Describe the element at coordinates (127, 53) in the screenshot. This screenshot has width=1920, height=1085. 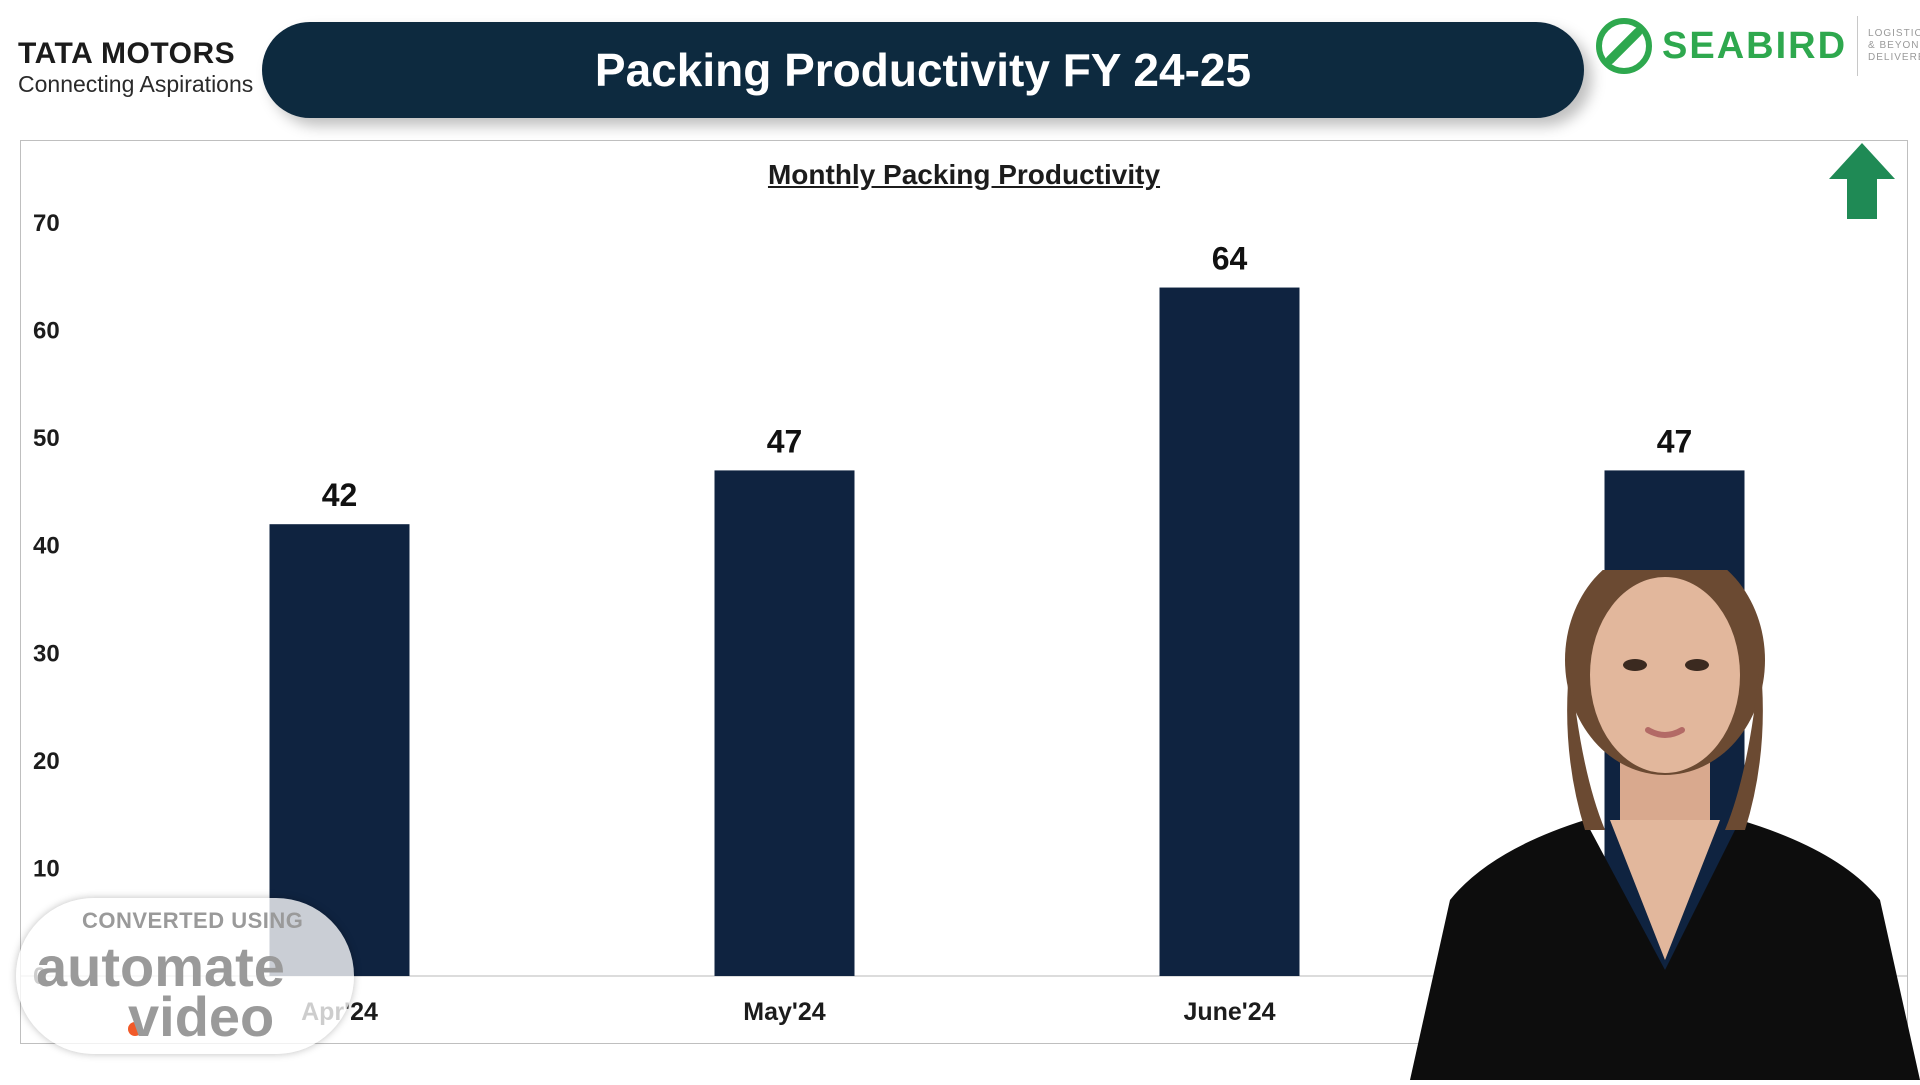
I see `logo-brand: TATA MOTORS` at that location.